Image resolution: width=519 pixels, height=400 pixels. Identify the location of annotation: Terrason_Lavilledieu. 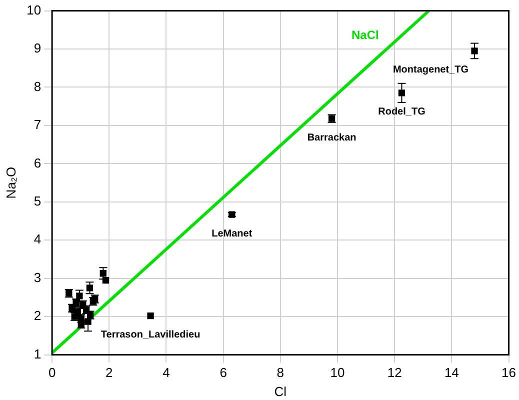
(150, 335).